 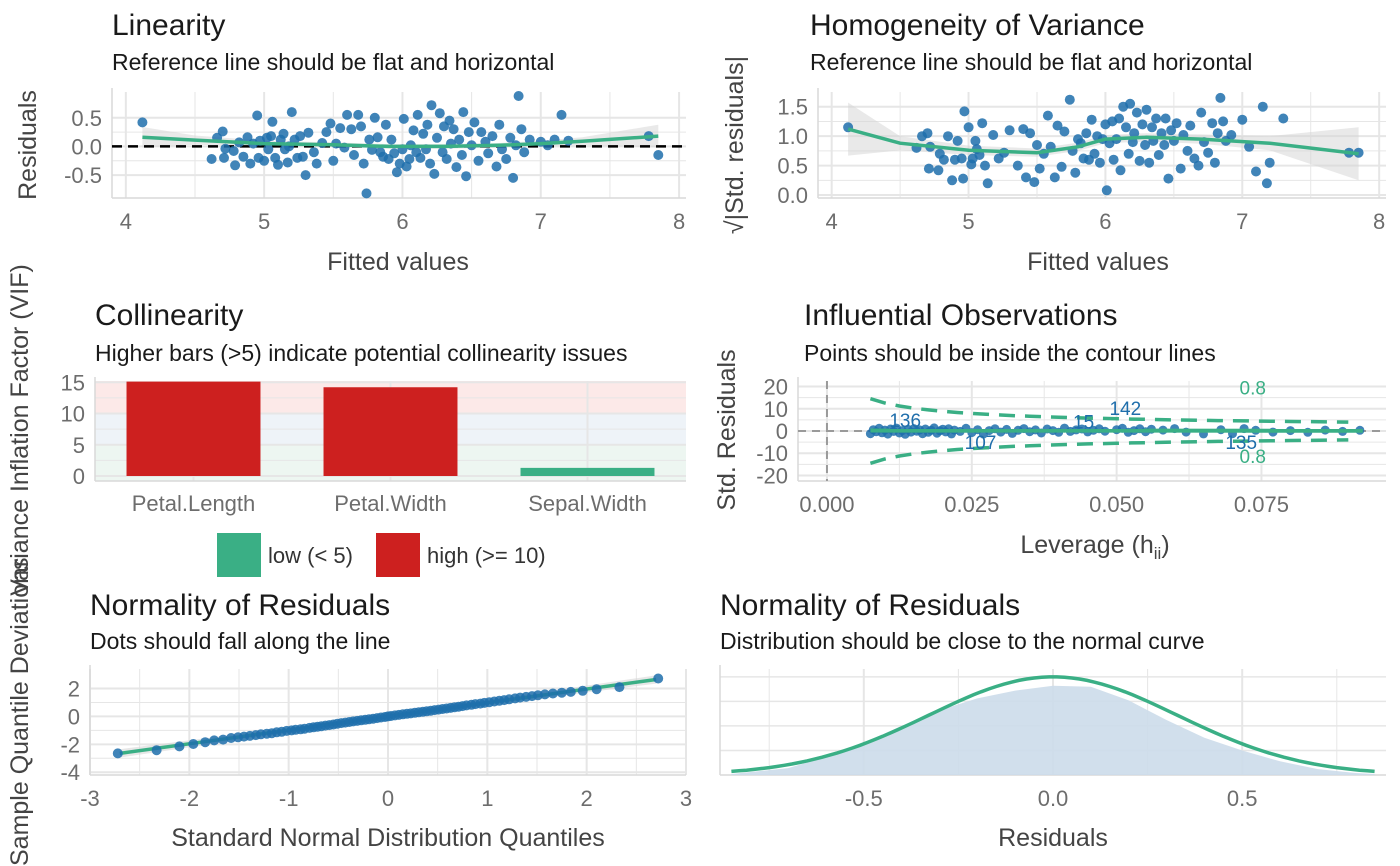 I want to click on y-tick-label: 15, so click(x=73, y=382).